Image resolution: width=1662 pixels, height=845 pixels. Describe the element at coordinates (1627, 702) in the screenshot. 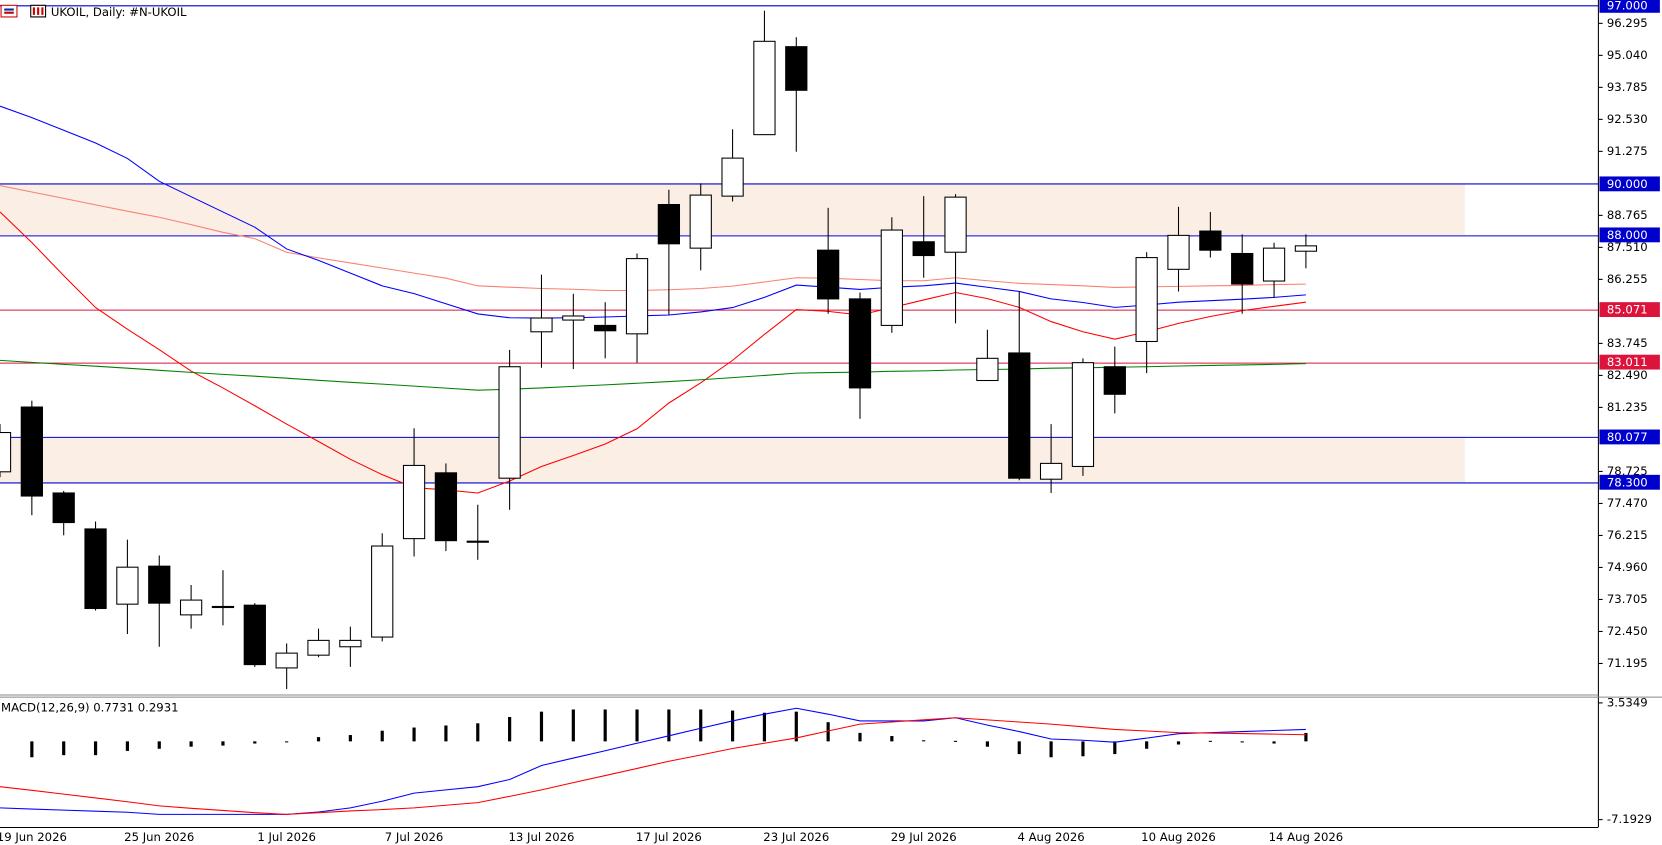

I see `y-tick-label: 3.5349` at that location.